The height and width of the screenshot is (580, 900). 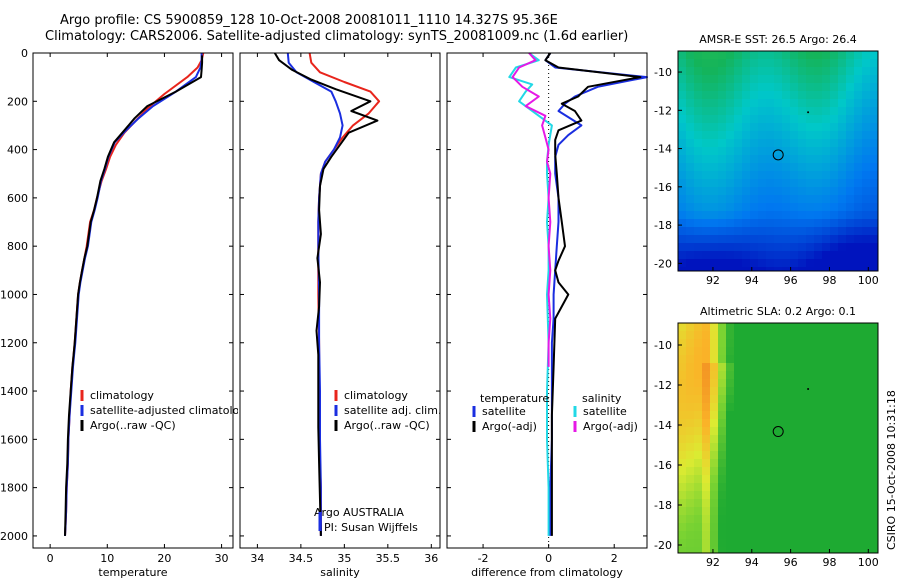 What do you see at coordinates (483, 558) in the screenshot?
I see `x-tick-label: -2` at bounding box center [483, 558].